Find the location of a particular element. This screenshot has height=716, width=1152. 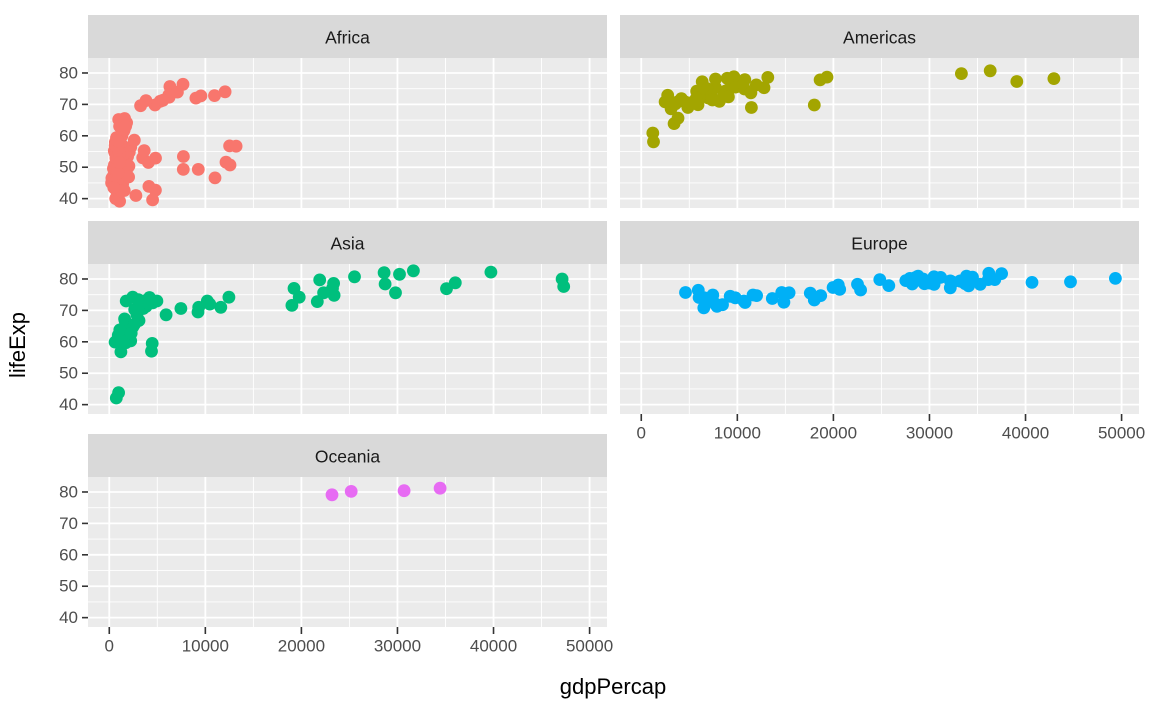

strip-label-africa: Africa is located at coordinates (347, 38).